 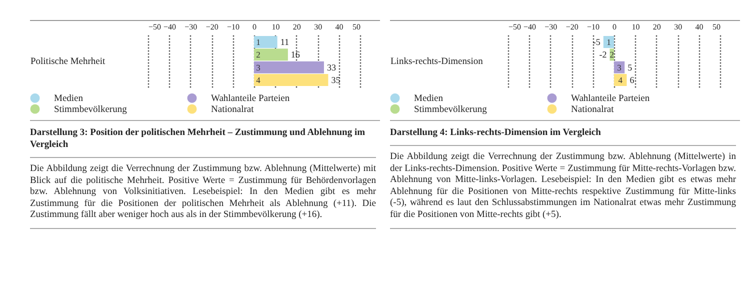 What do you see at coordinates (203, 193) in the screenshot?
I see `text: Die Abbildung zeigt die Verrechnung der Zustimmung bzw. Ablehnung (Mittelwerte) mit Blick auf die politische Mehrheit. Positive Werte = Zustimmung für Behördenvorlagen bzw. Ablehnung von Volksinitiativen. Lesebeispiel: In den Medien gibt es mehr Zustimmung für die Positionen der politischen Mehrheit als Ablehnung (+11). Die Zustimmung fällt aber weniger hoch aus als in der Stimmbevölkerung (+16).` at bounding box center [203, 193].